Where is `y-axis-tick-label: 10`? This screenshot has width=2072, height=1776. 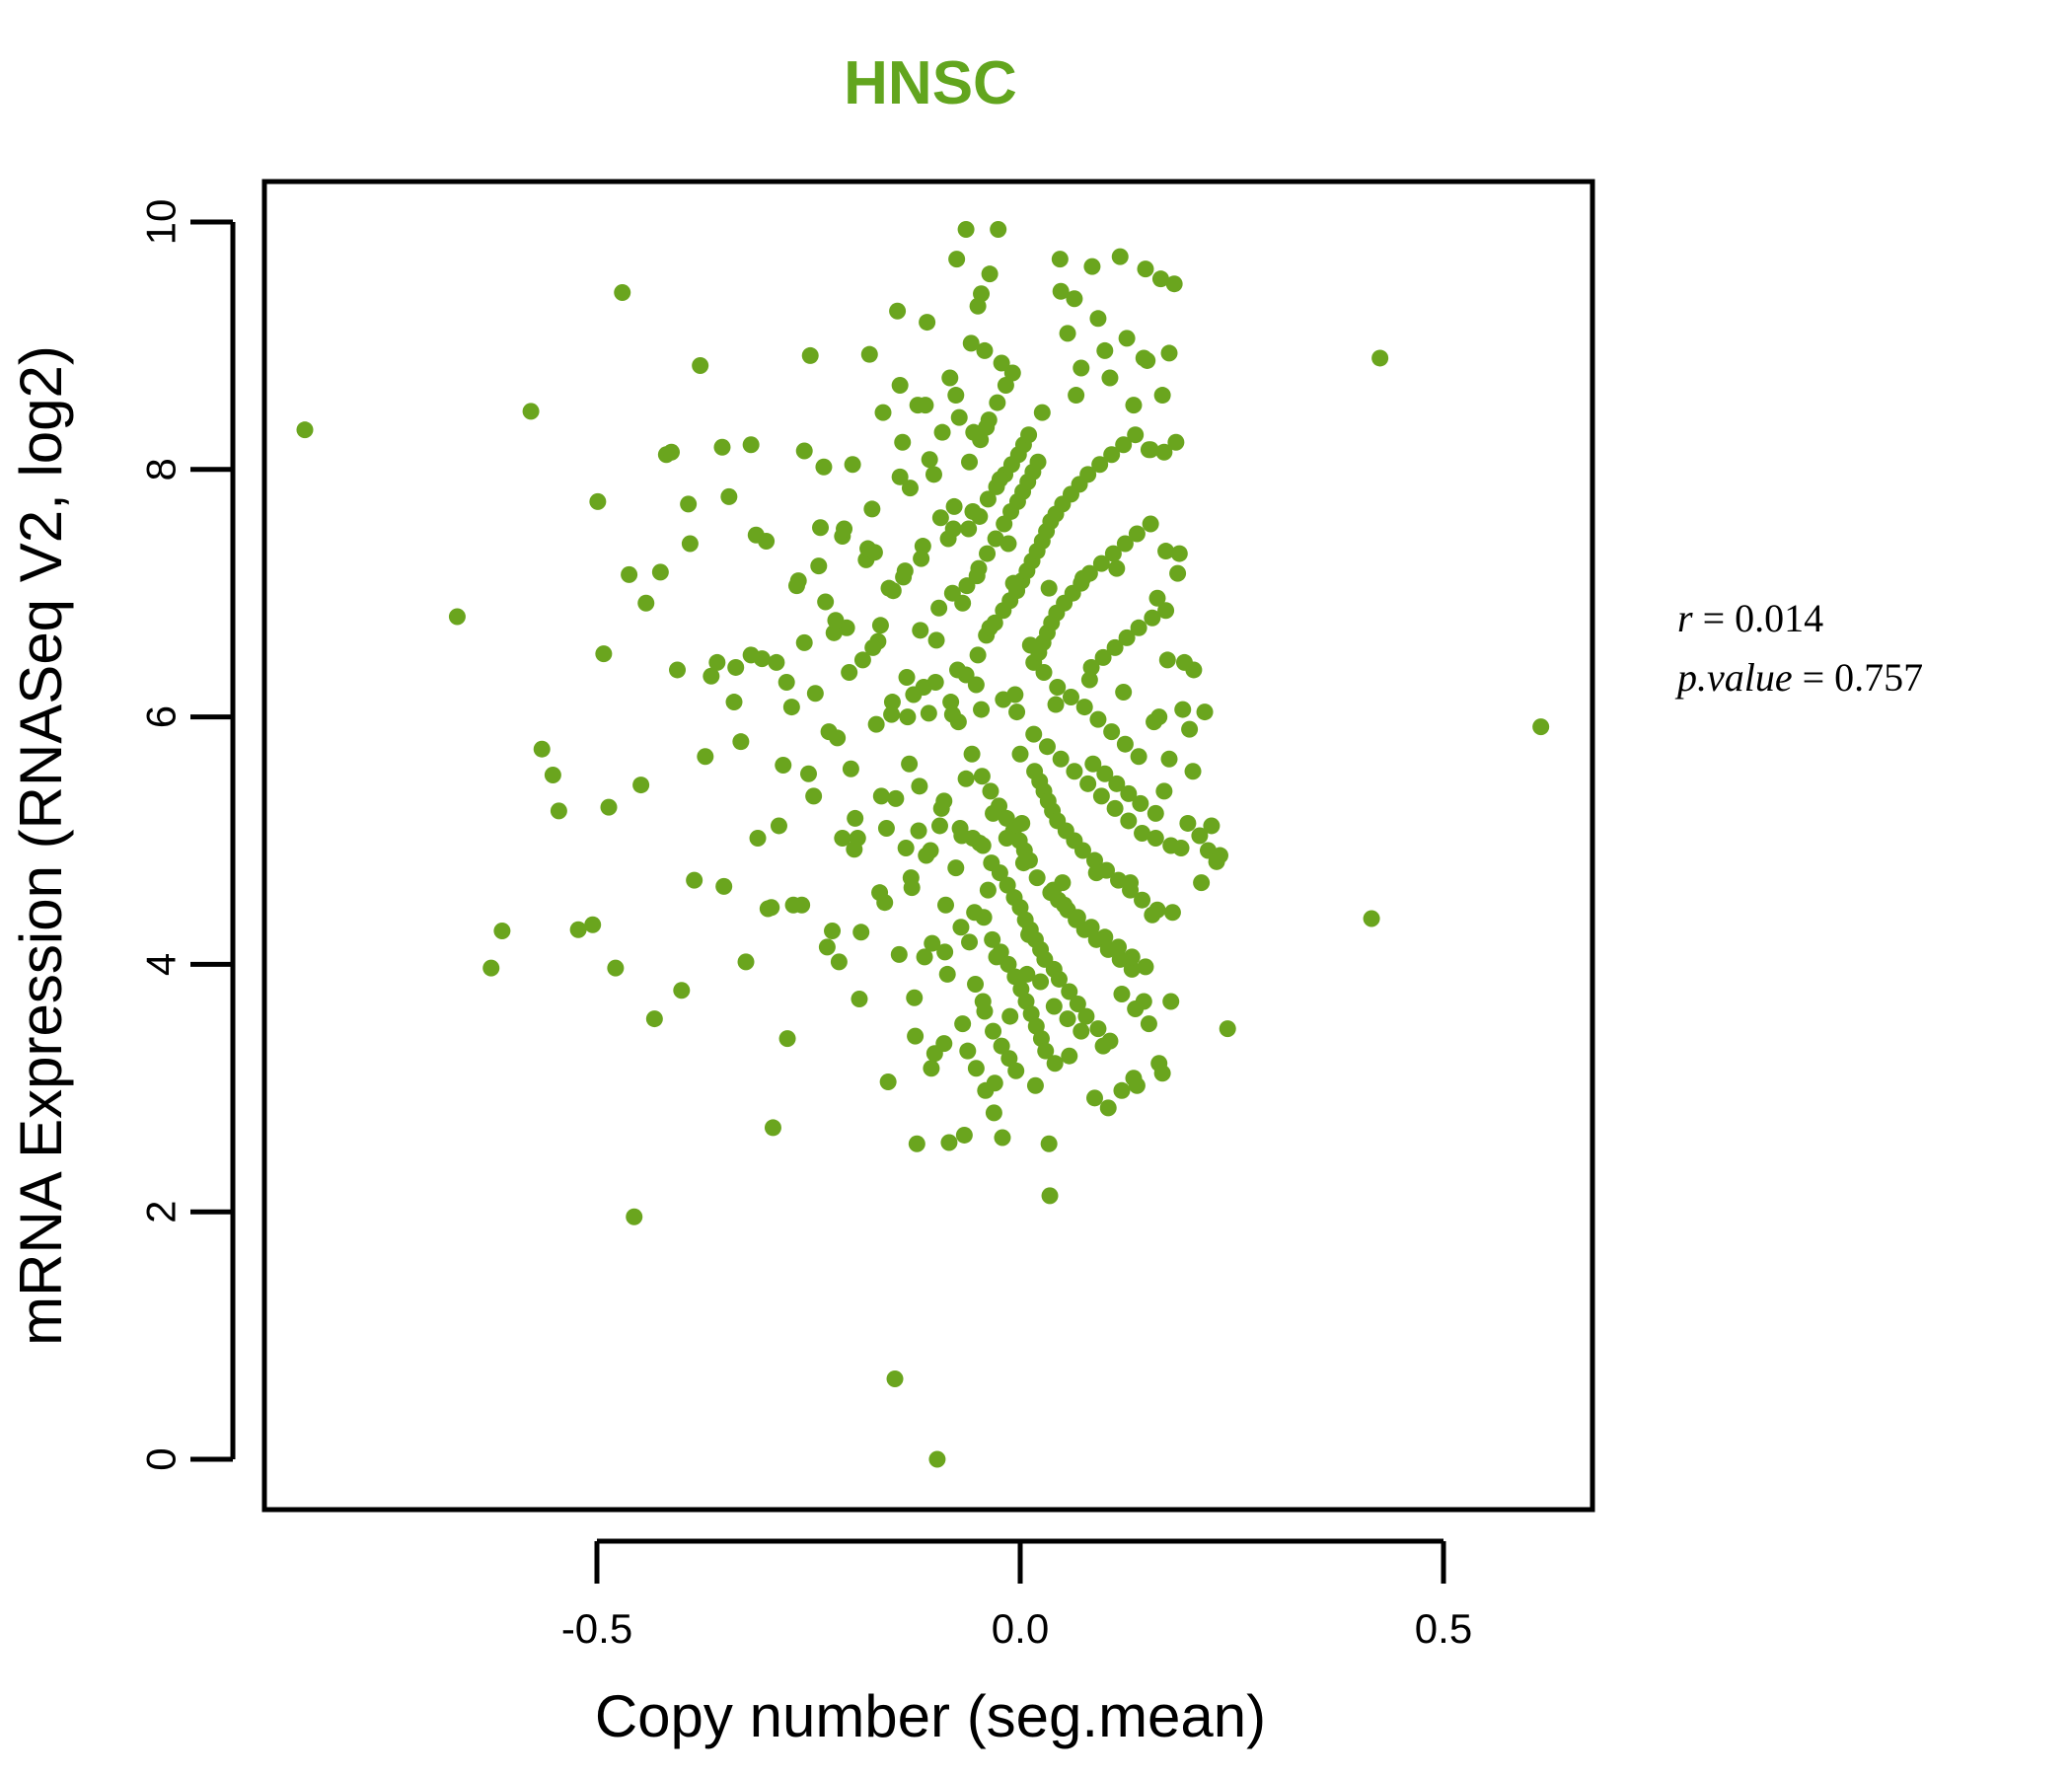
y-axis-tick-label: 10 is located at coordinates (162, 223).